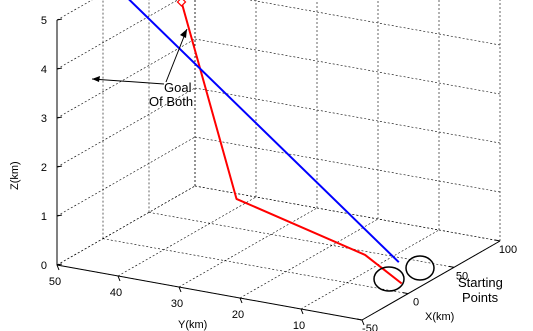 The width and height of the screenshot is (533, 331). I want to click on y-tick-label: 30, so click(177, 304).